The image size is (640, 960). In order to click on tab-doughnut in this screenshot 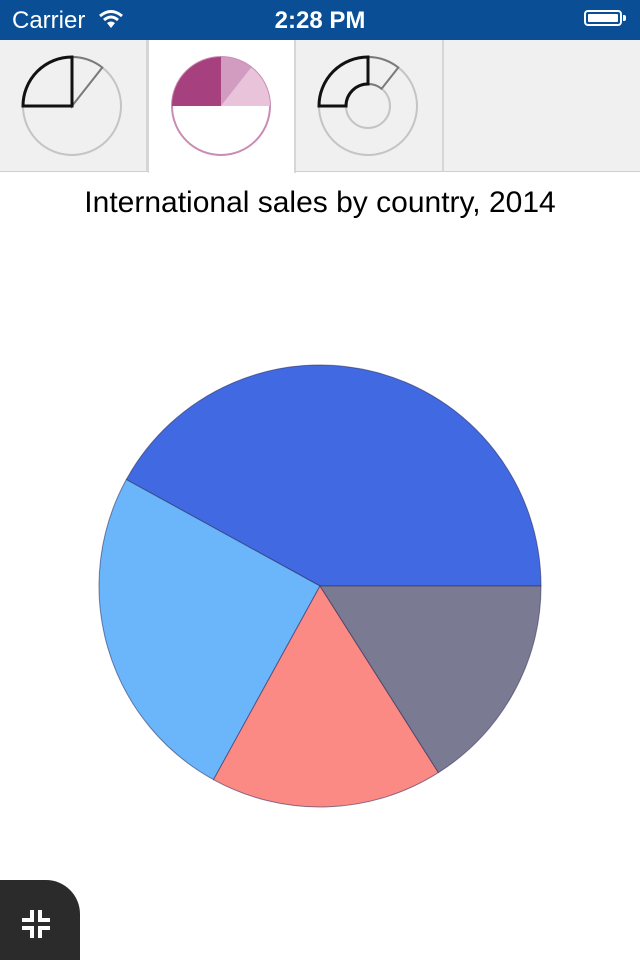, I will do `click(370, 105)`.